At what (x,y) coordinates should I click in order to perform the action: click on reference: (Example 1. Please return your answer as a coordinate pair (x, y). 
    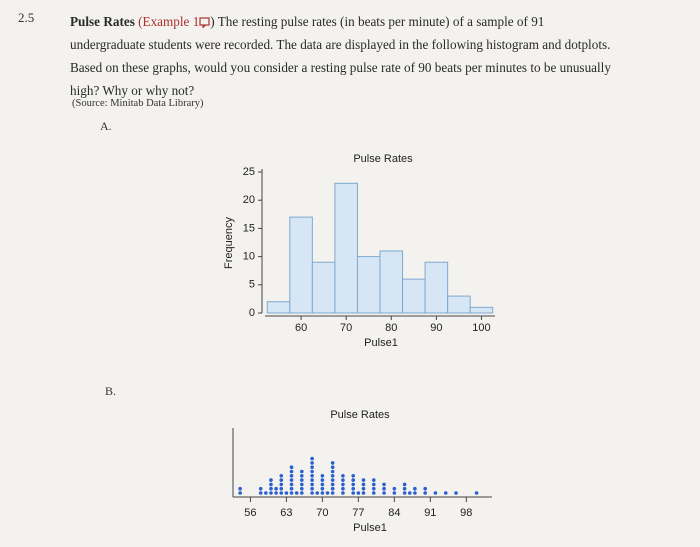
    Looking at the image, I should click on (169, 21).